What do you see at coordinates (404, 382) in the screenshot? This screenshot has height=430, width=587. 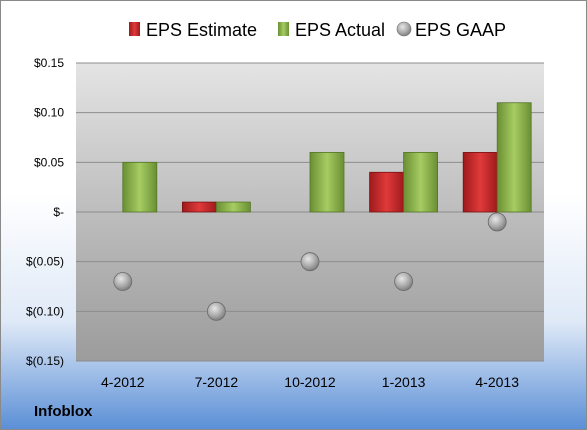 I see `x-tick-label: 1-2013` at bounding box center [404, 382].